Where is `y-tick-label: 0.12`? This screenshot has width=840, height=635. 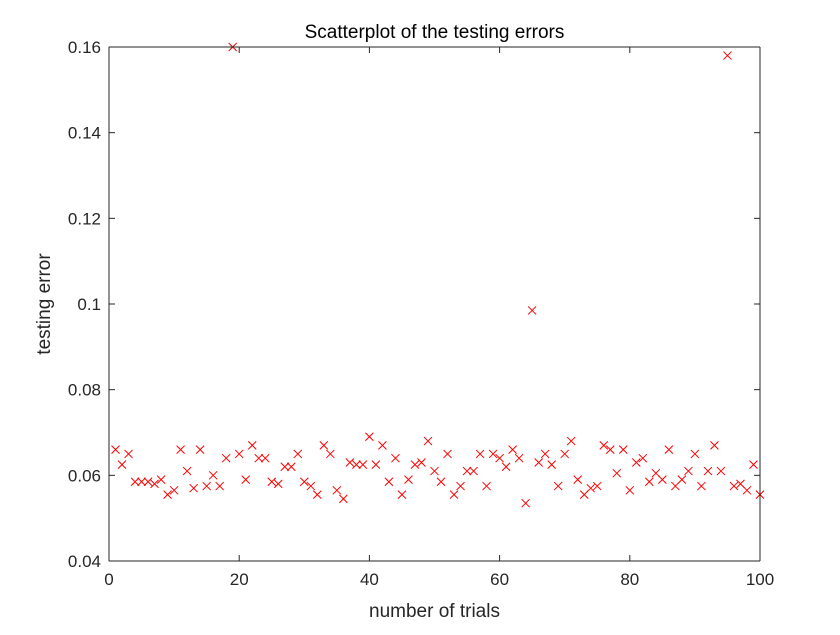
y-tick-label: 0.12 is located at coordinates (84, 218).